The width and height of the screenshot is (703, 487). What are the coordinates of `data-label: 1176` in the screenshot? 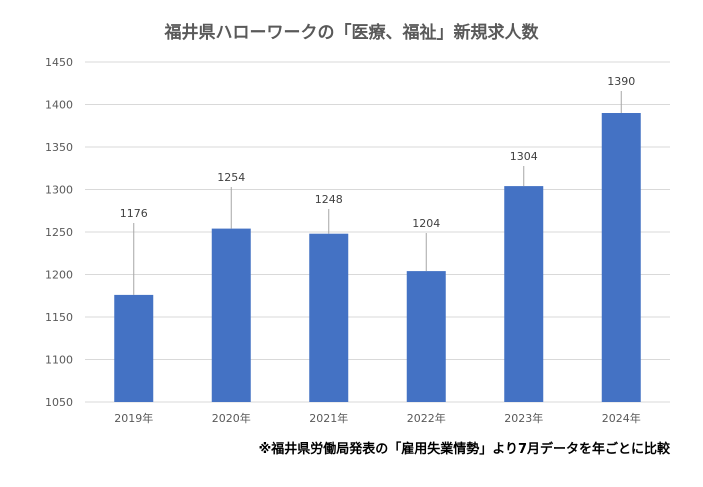 It's located at (134, 213).